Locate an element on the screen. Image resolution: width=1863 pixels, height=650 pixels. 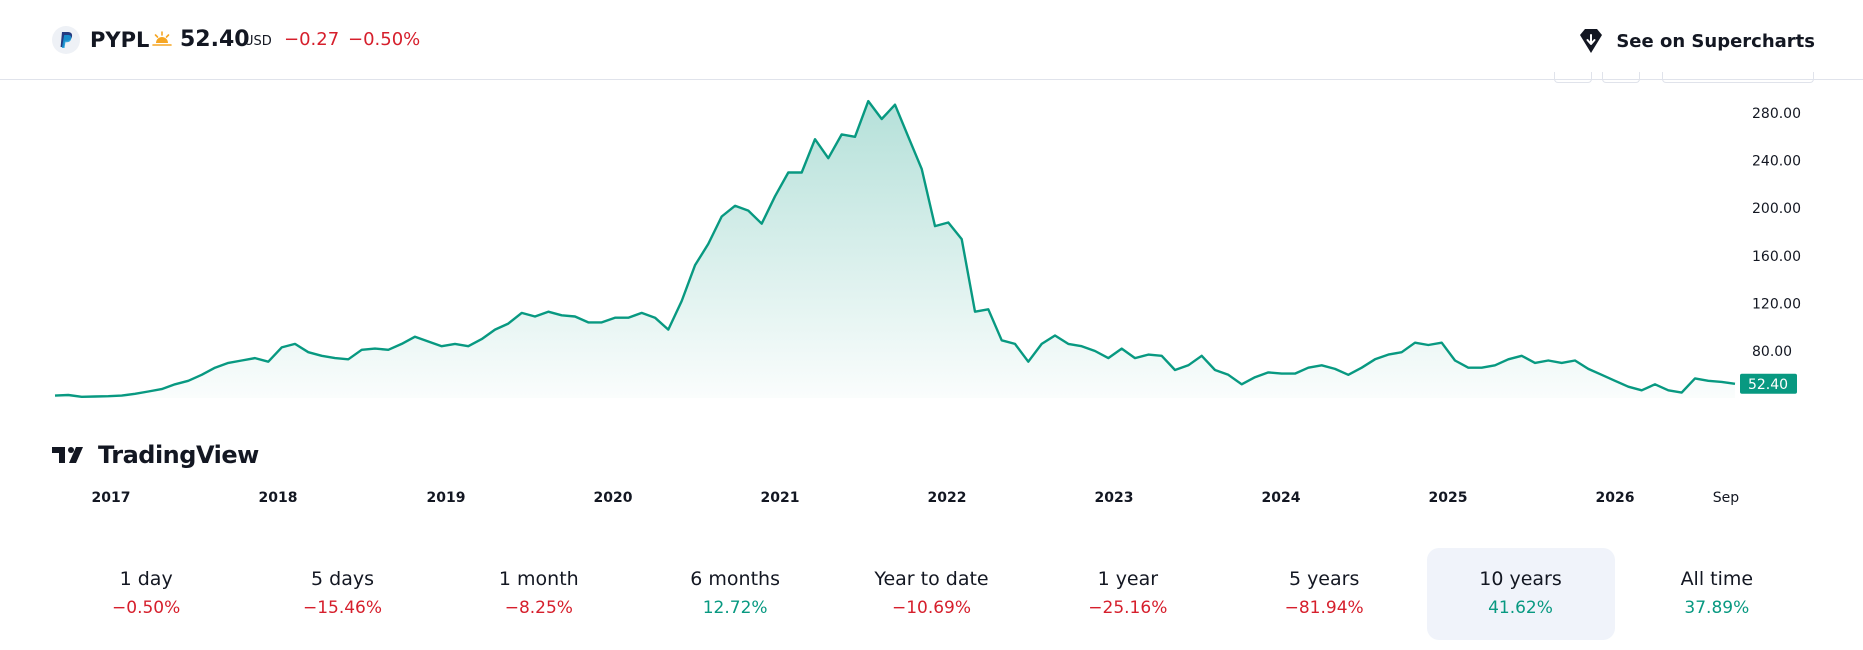
ticker-symbol: PYPL is located at coordinates (120, 40).